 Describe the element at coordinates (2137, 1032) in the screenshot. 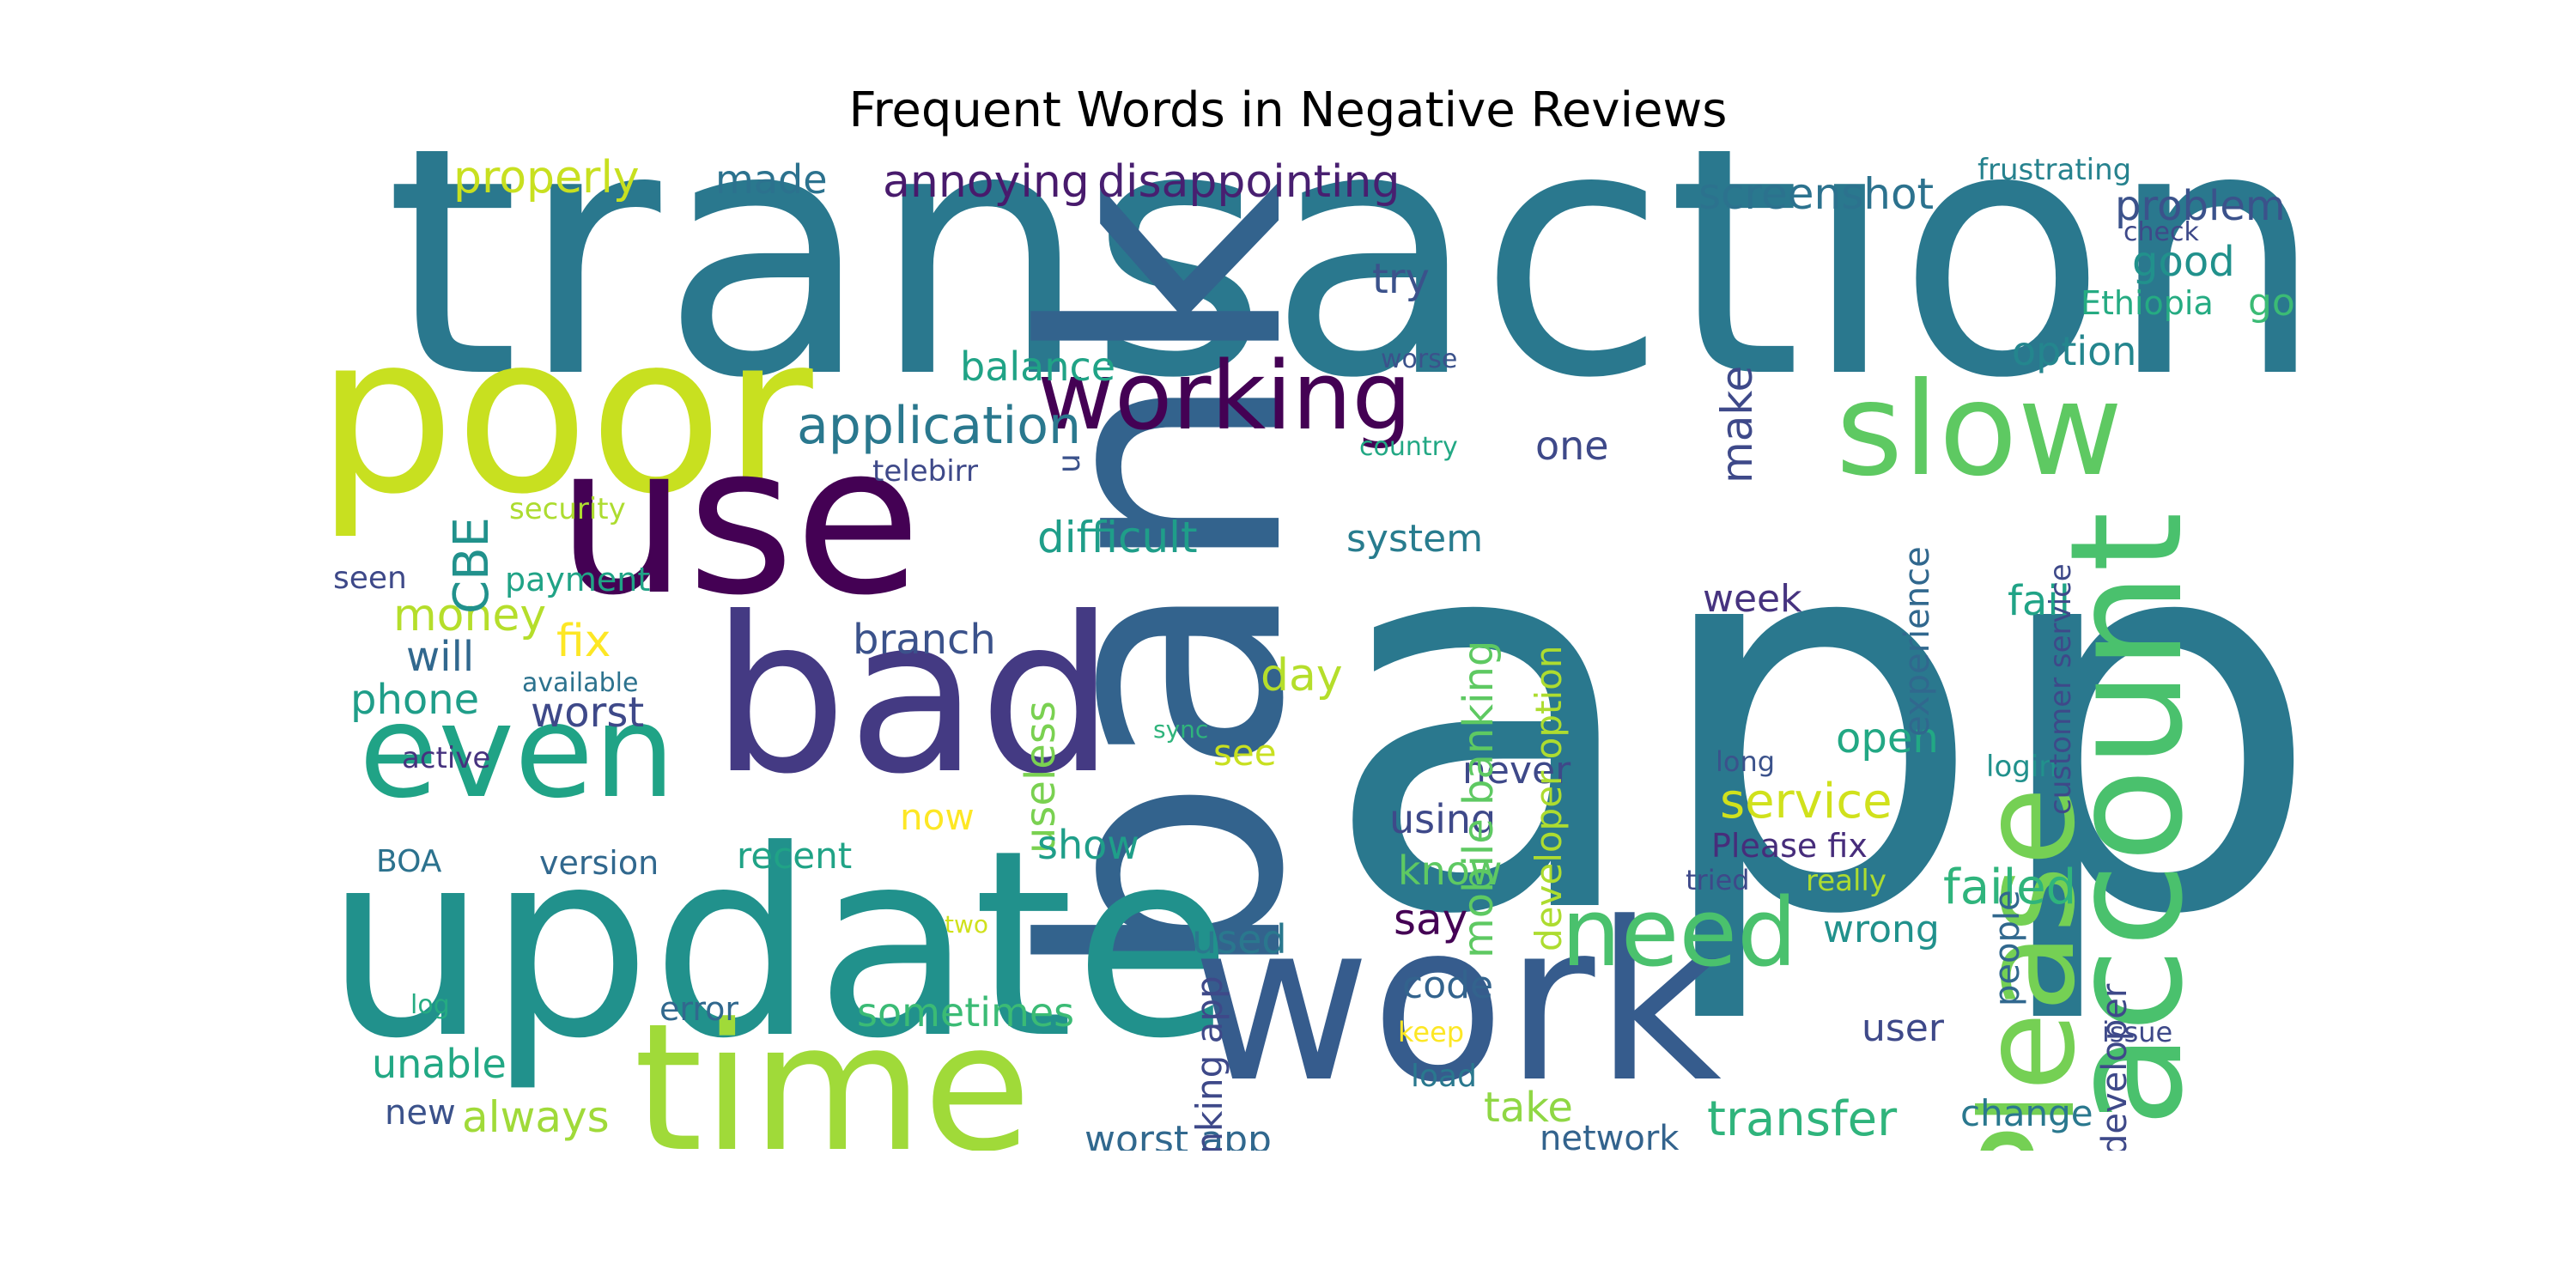

I see `word-issue: issue` at that location.